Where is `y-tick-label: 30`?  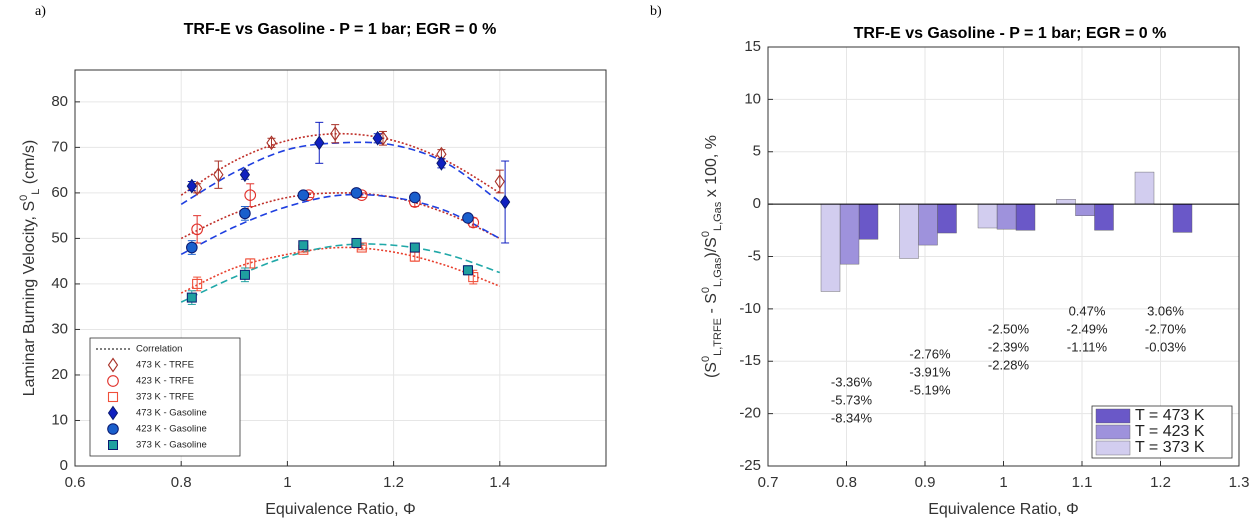
y-tick-label: 30 is located at coordinates (59, 328).